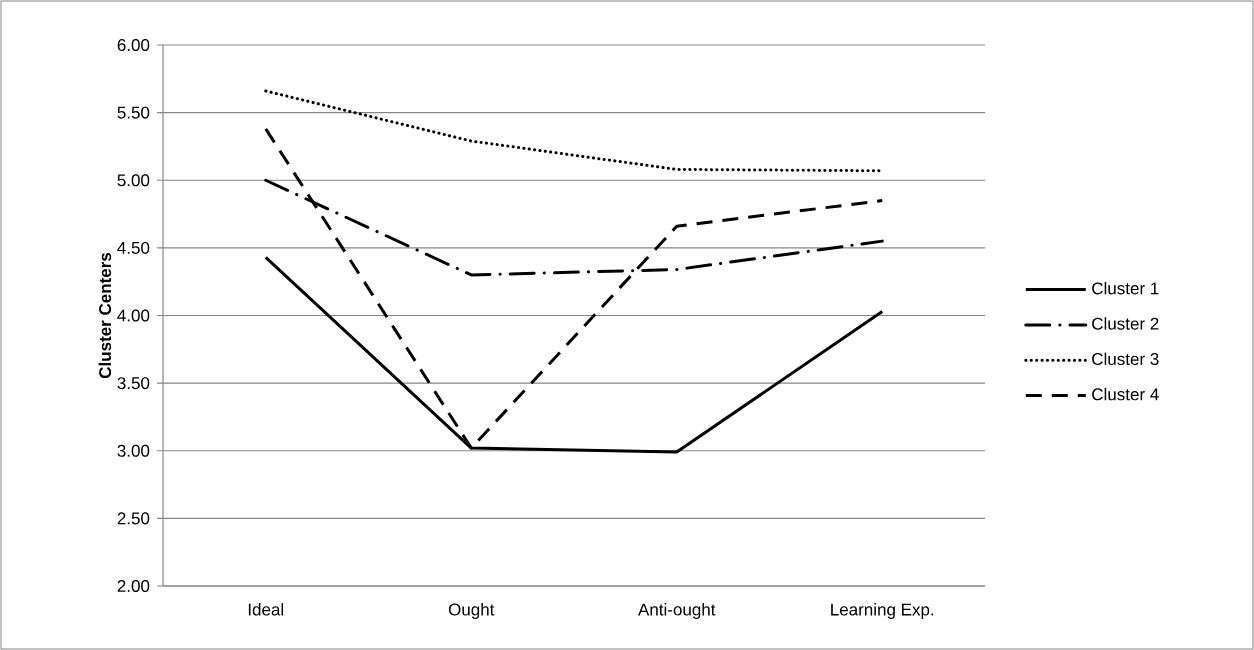 Image resolution: width=1254 pixels, height=650 pixels. What do you see at coordinates (133, 247) in the screenshot?
I see `y-tick-label: 4.50` at bounding box center [133, 247].